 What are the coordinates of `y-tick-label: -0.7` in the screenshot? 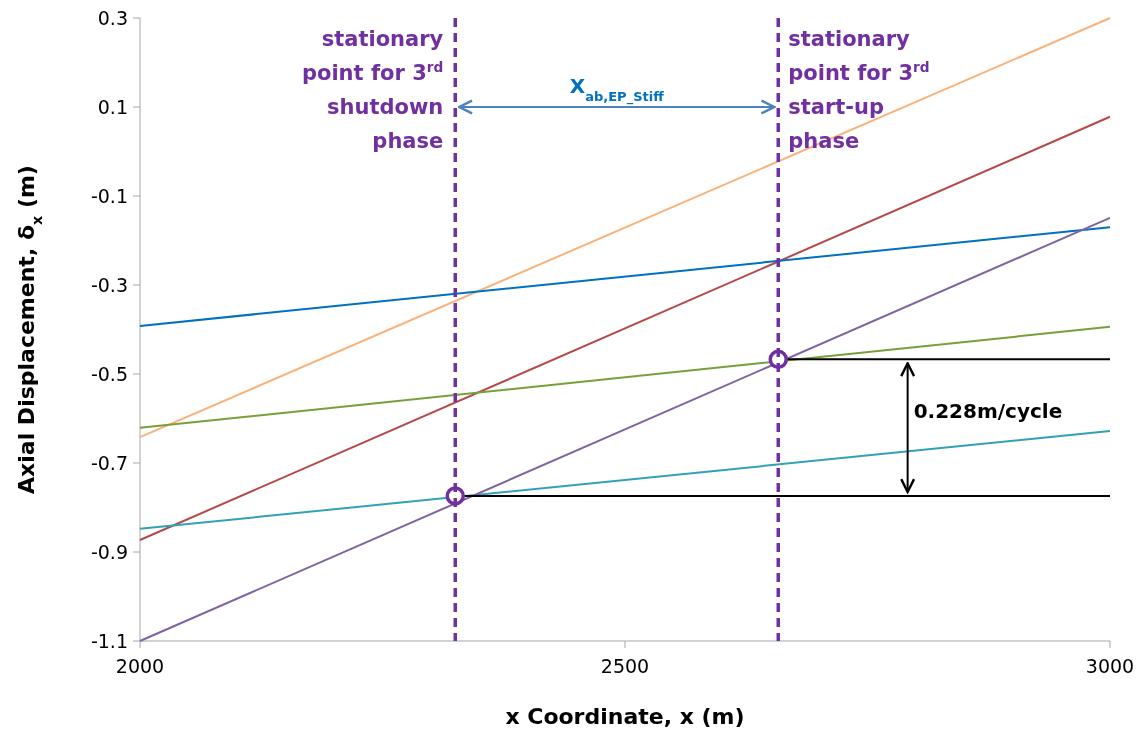 It's located at (109, 462).